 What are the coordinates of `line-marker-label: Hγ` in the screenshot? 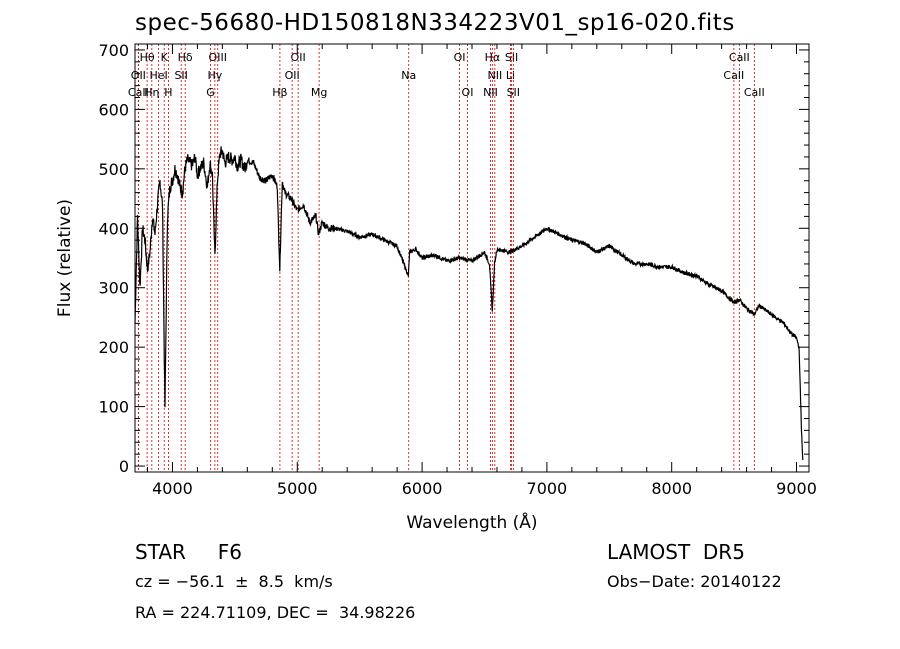 It's located at (214, 75).